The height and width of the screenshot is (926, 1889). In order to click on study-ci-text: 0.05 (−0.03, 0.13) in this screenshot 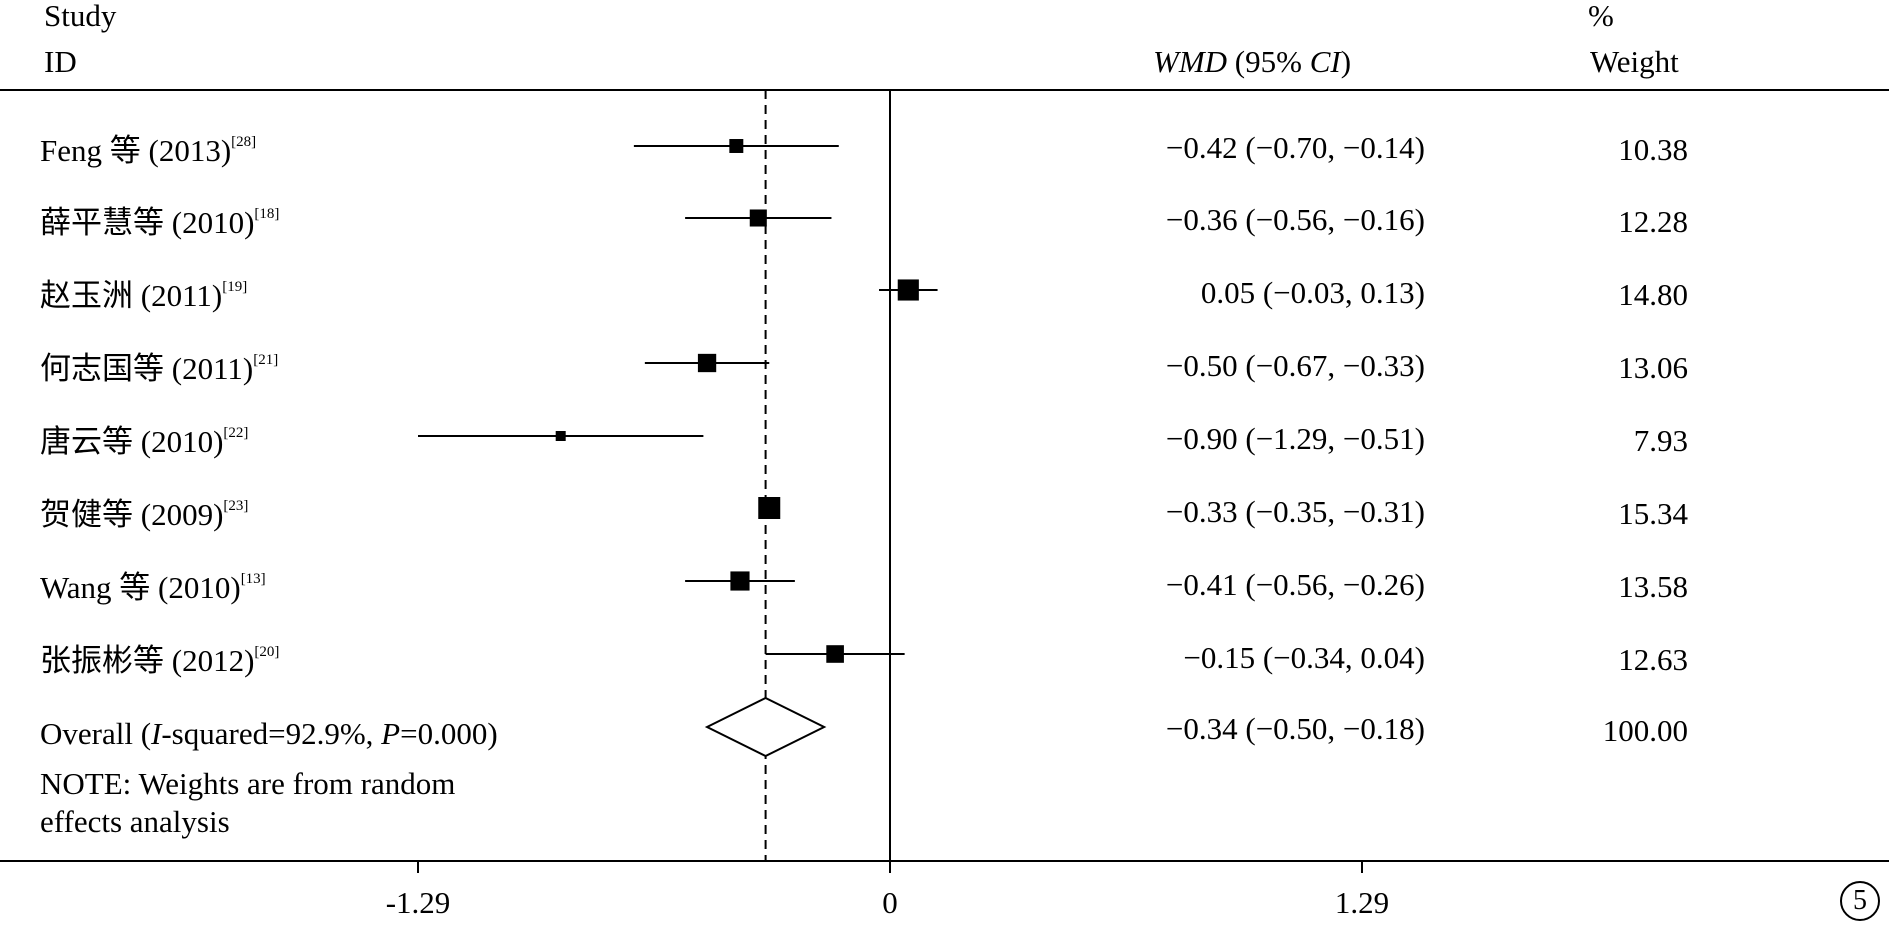, I will do `click(1312, 292)`.